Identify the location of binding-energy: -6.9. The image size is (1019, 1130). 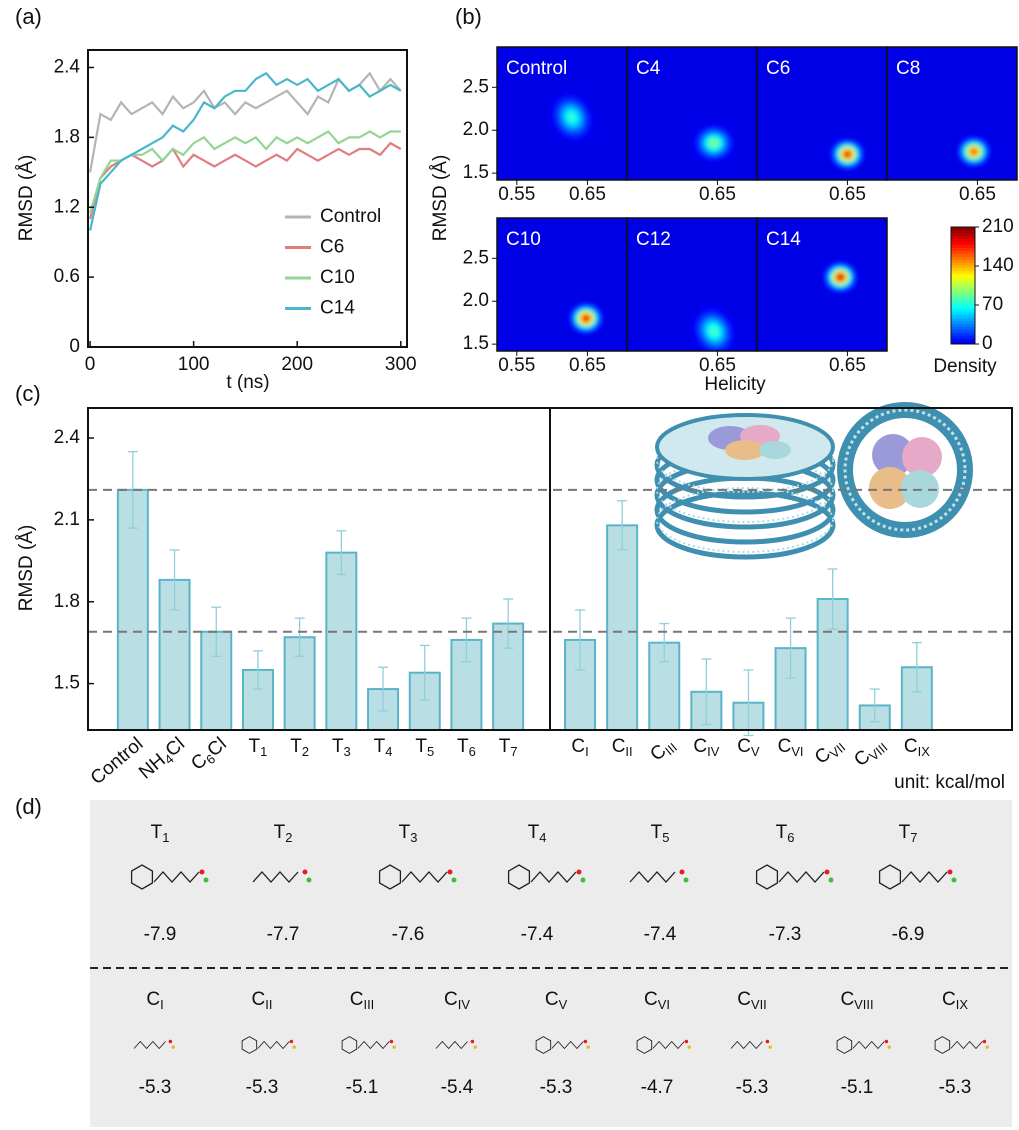
(908, 934).